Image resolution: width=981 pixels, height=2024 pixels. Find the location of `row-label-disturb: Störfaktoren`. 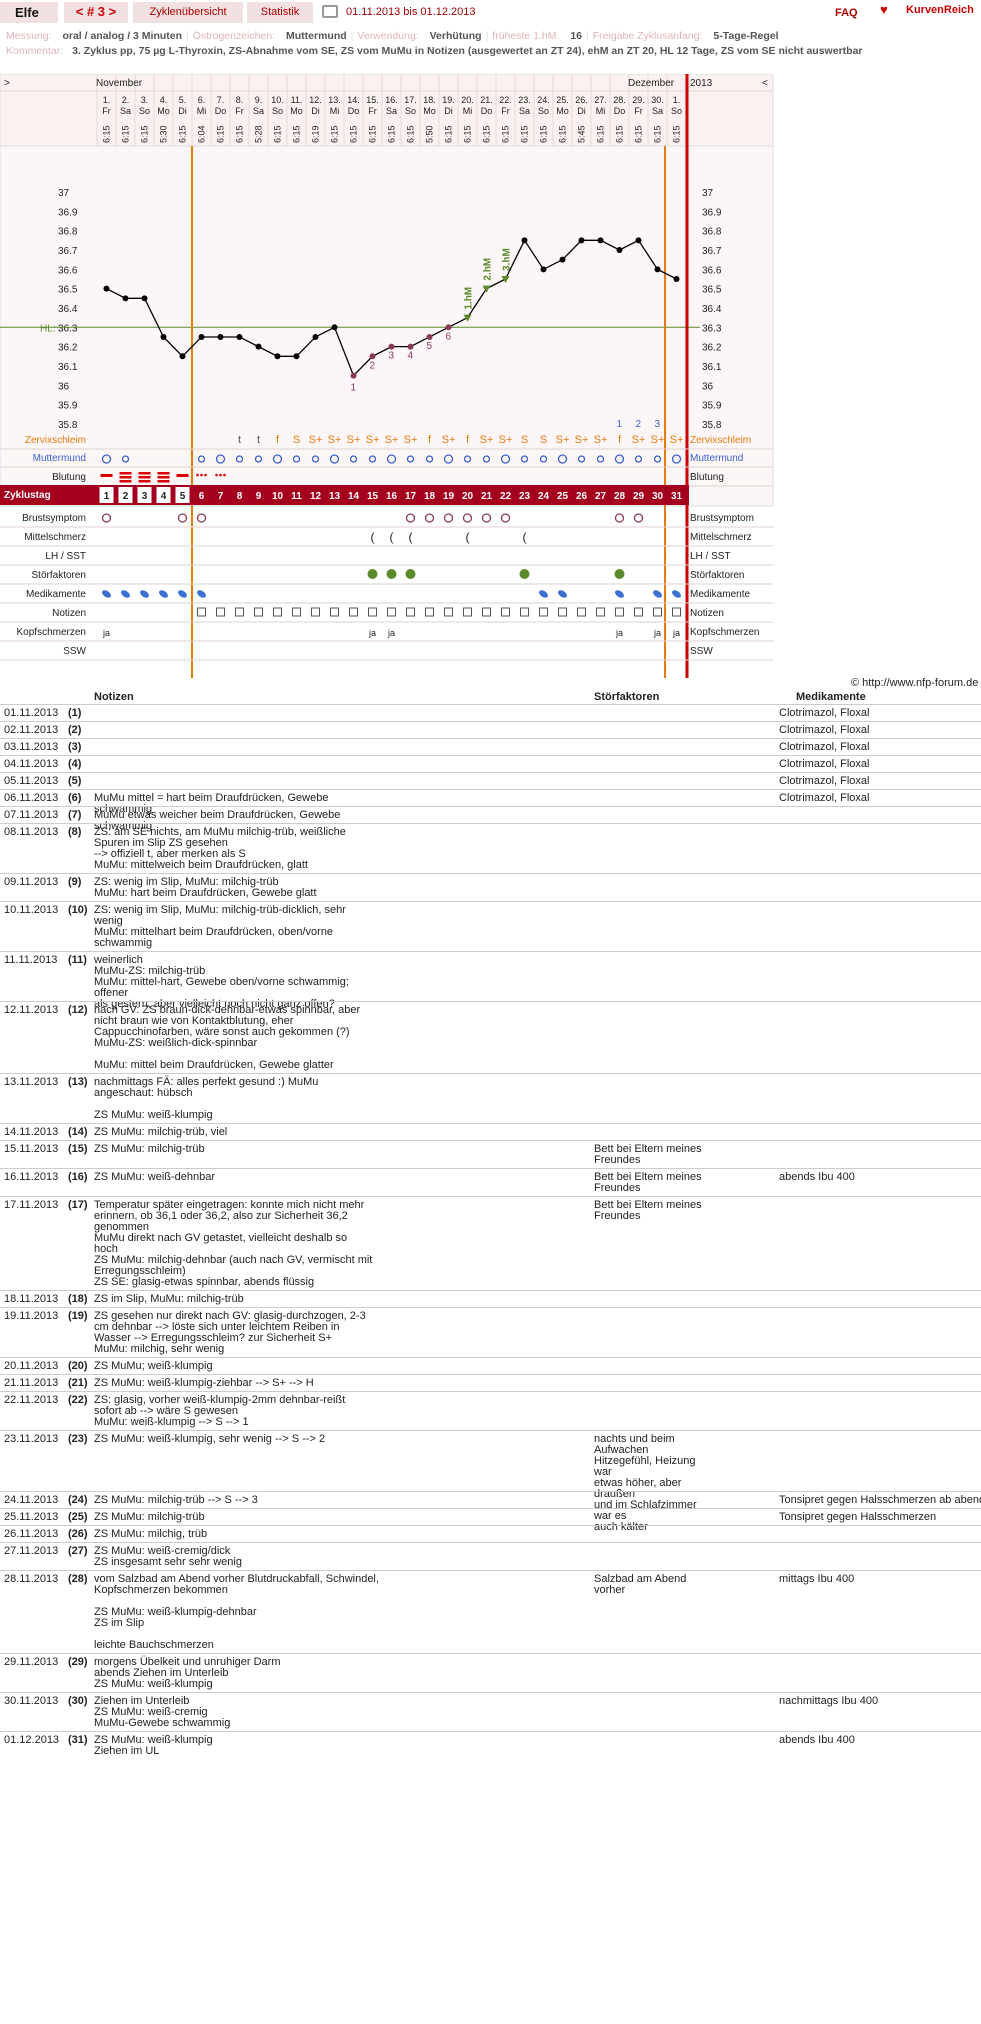

row-label-disturb: Störfaktoren is located at coordinates (59, 575).